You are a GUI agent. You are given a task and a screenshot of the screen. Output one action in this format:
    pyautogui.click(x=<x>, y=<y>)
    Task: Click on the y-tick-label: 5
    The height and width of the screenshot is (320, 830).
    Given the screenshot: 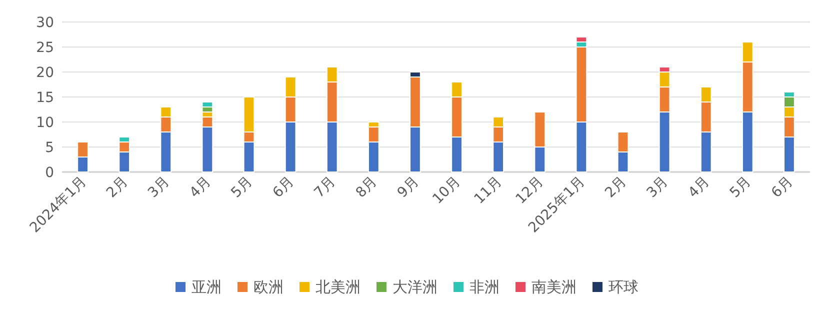 What is the action you would take?
    pyautogui.click(x=49, y=148)
    